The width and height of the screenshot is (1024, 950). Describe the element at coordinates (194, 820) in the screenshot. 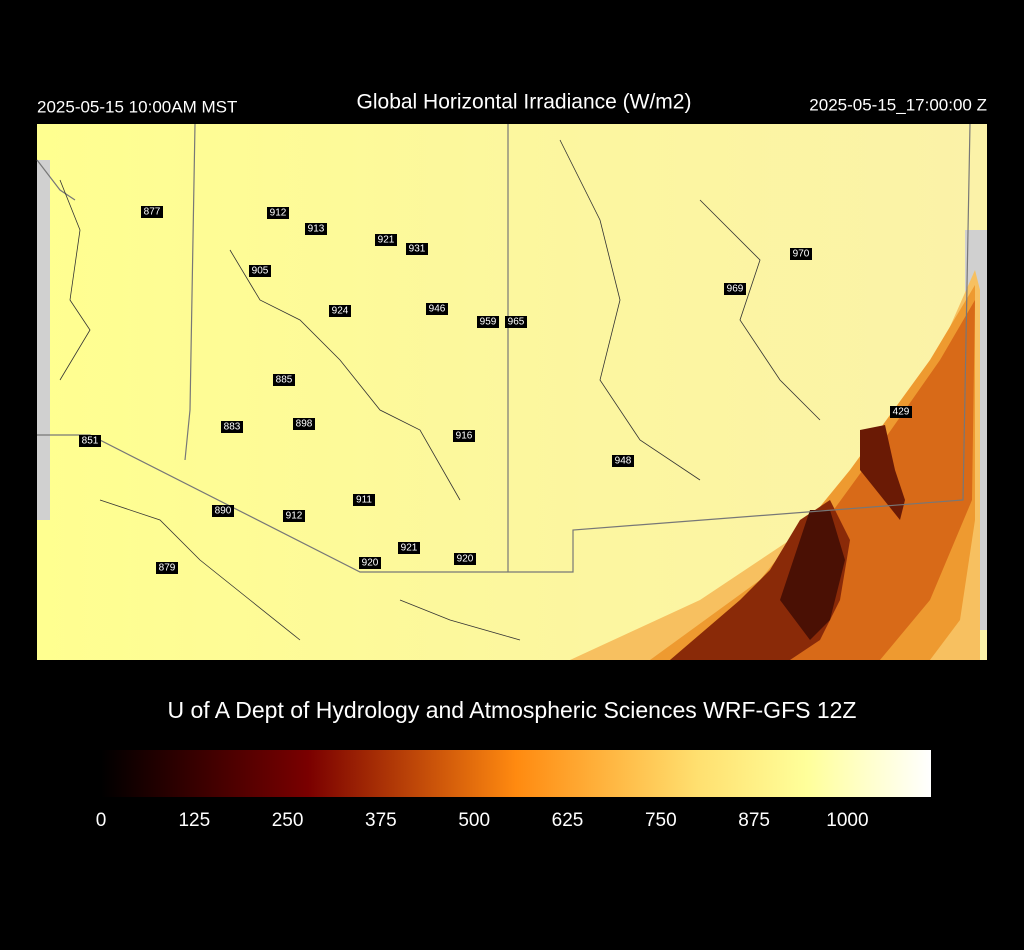

I see `colorbar-tick-label: 125` at that location.